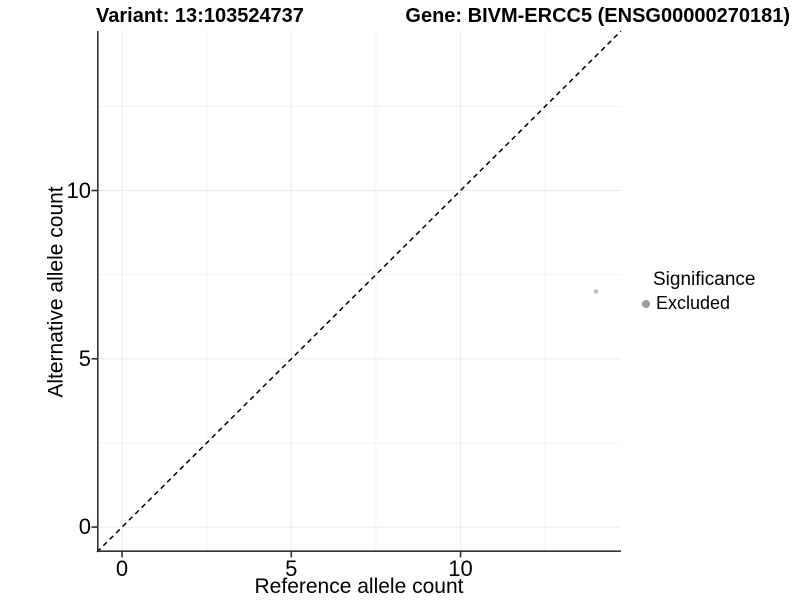  Describe the element at coordinates (704, 279) in the screenshot. I see `legend-title: Significance` at that location.